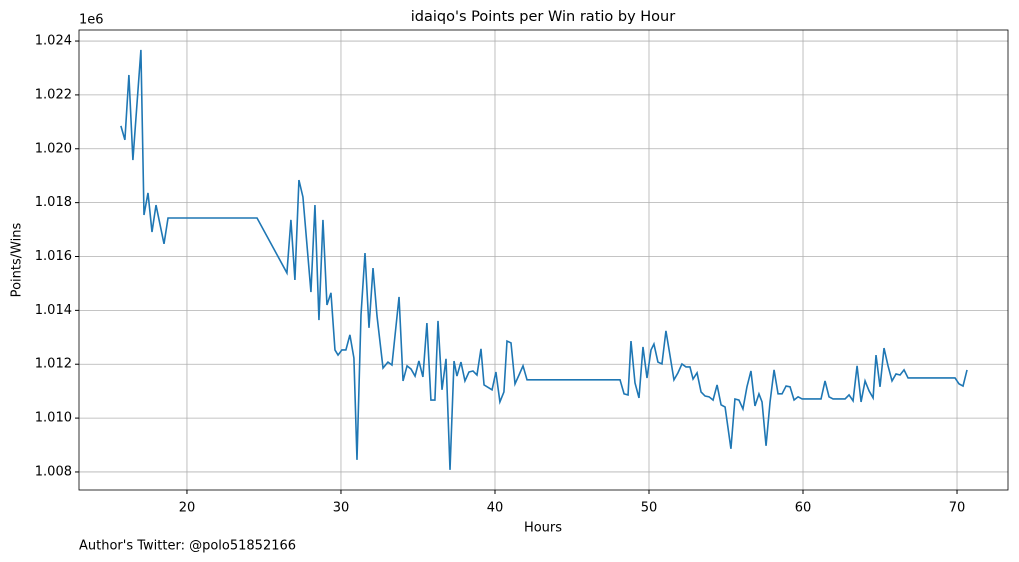  I want to click on x-axis-label: Hours, so click(543, 528).